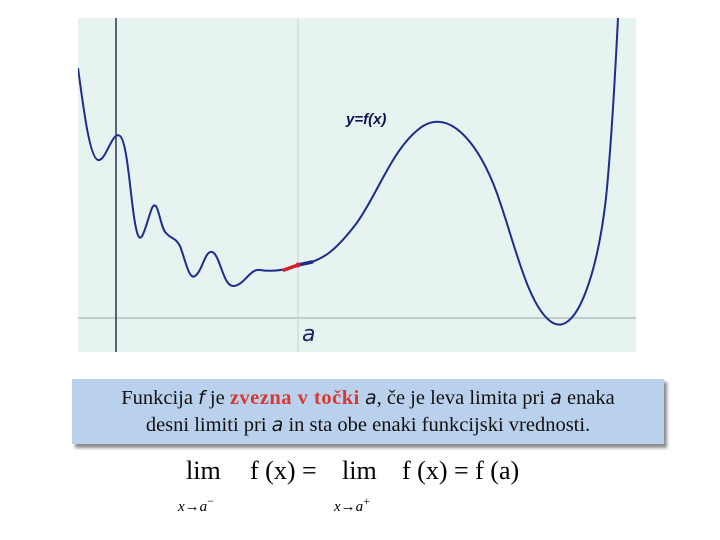 This screenshot has height=540, width=720. Describe the element at coordinates (298, 265) in the screenshot. I see `marker-point` at that location.